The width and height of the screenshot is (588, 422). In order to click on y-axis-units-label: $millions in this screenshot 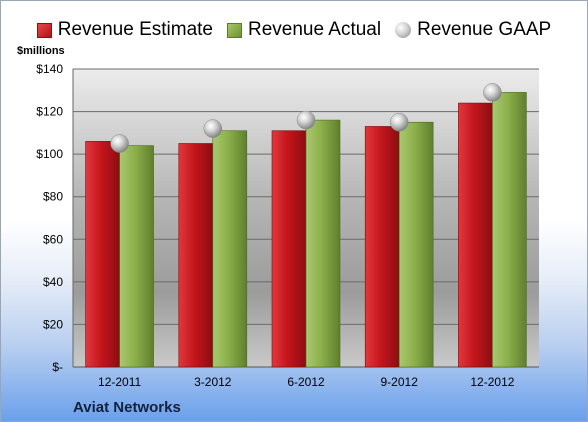, I will do `click(41, 51)`.